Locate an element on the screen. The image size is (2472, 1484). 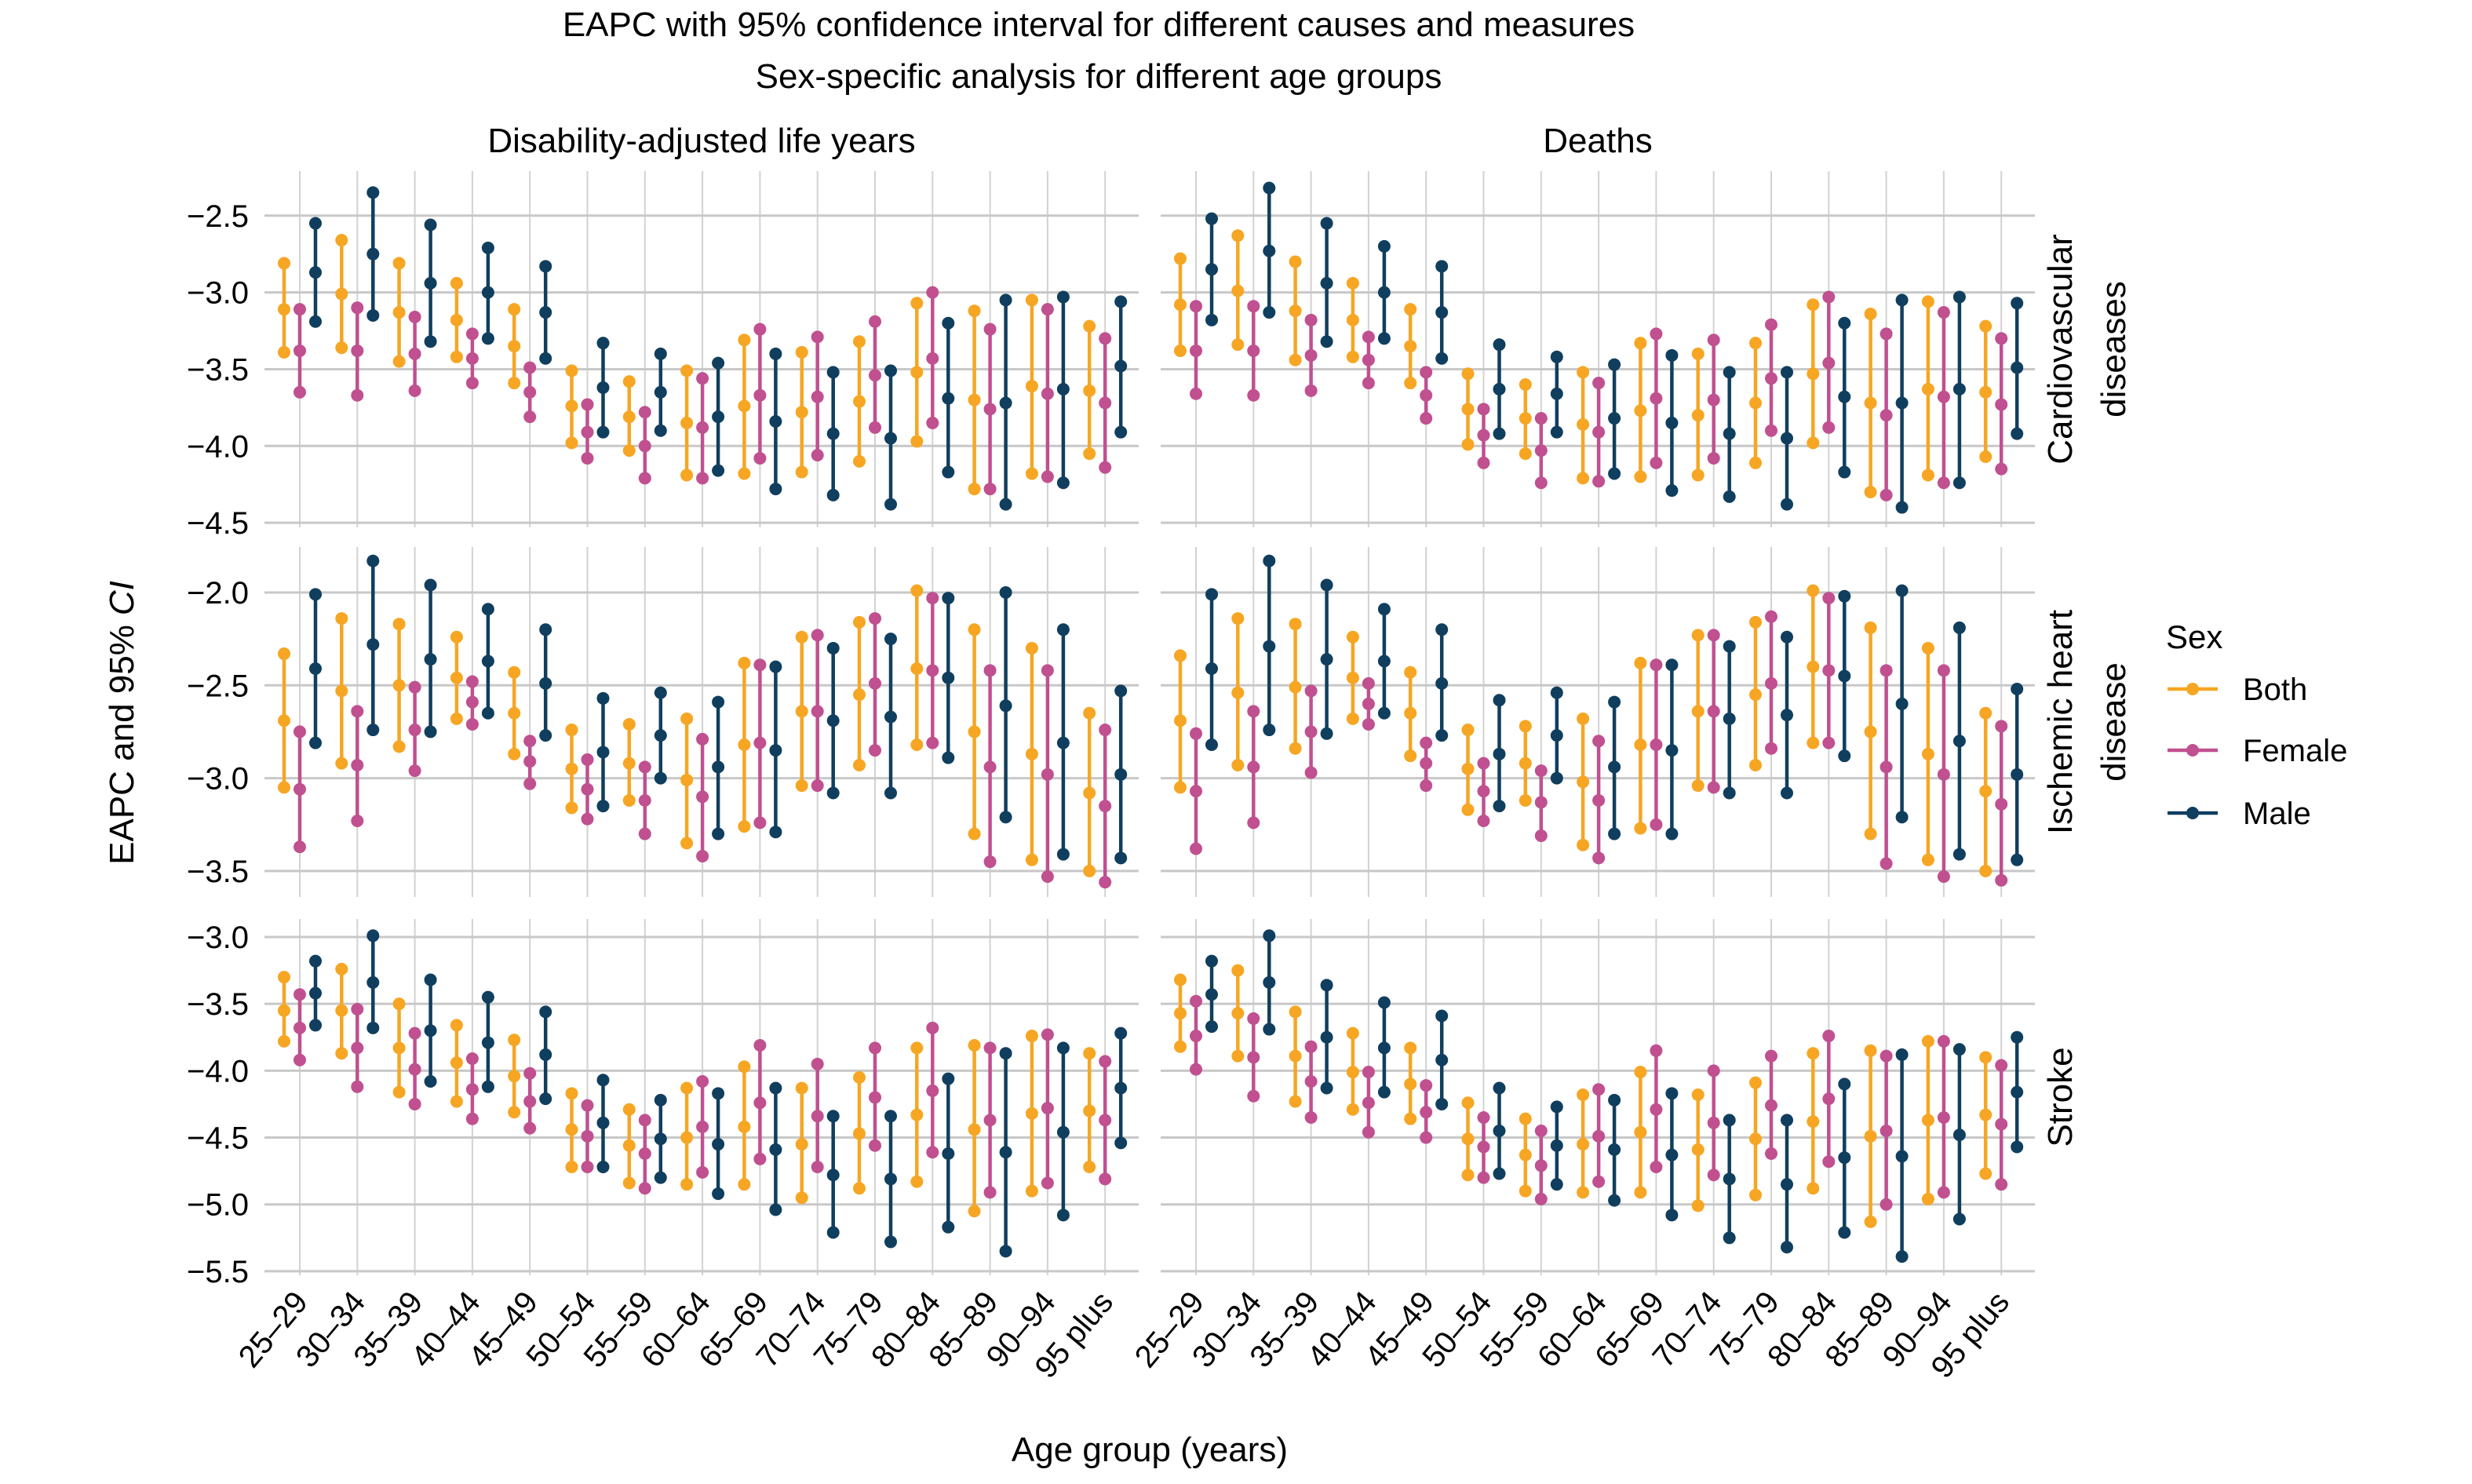
y-tick-label: −3.5 is located at coordinates (218, 369).